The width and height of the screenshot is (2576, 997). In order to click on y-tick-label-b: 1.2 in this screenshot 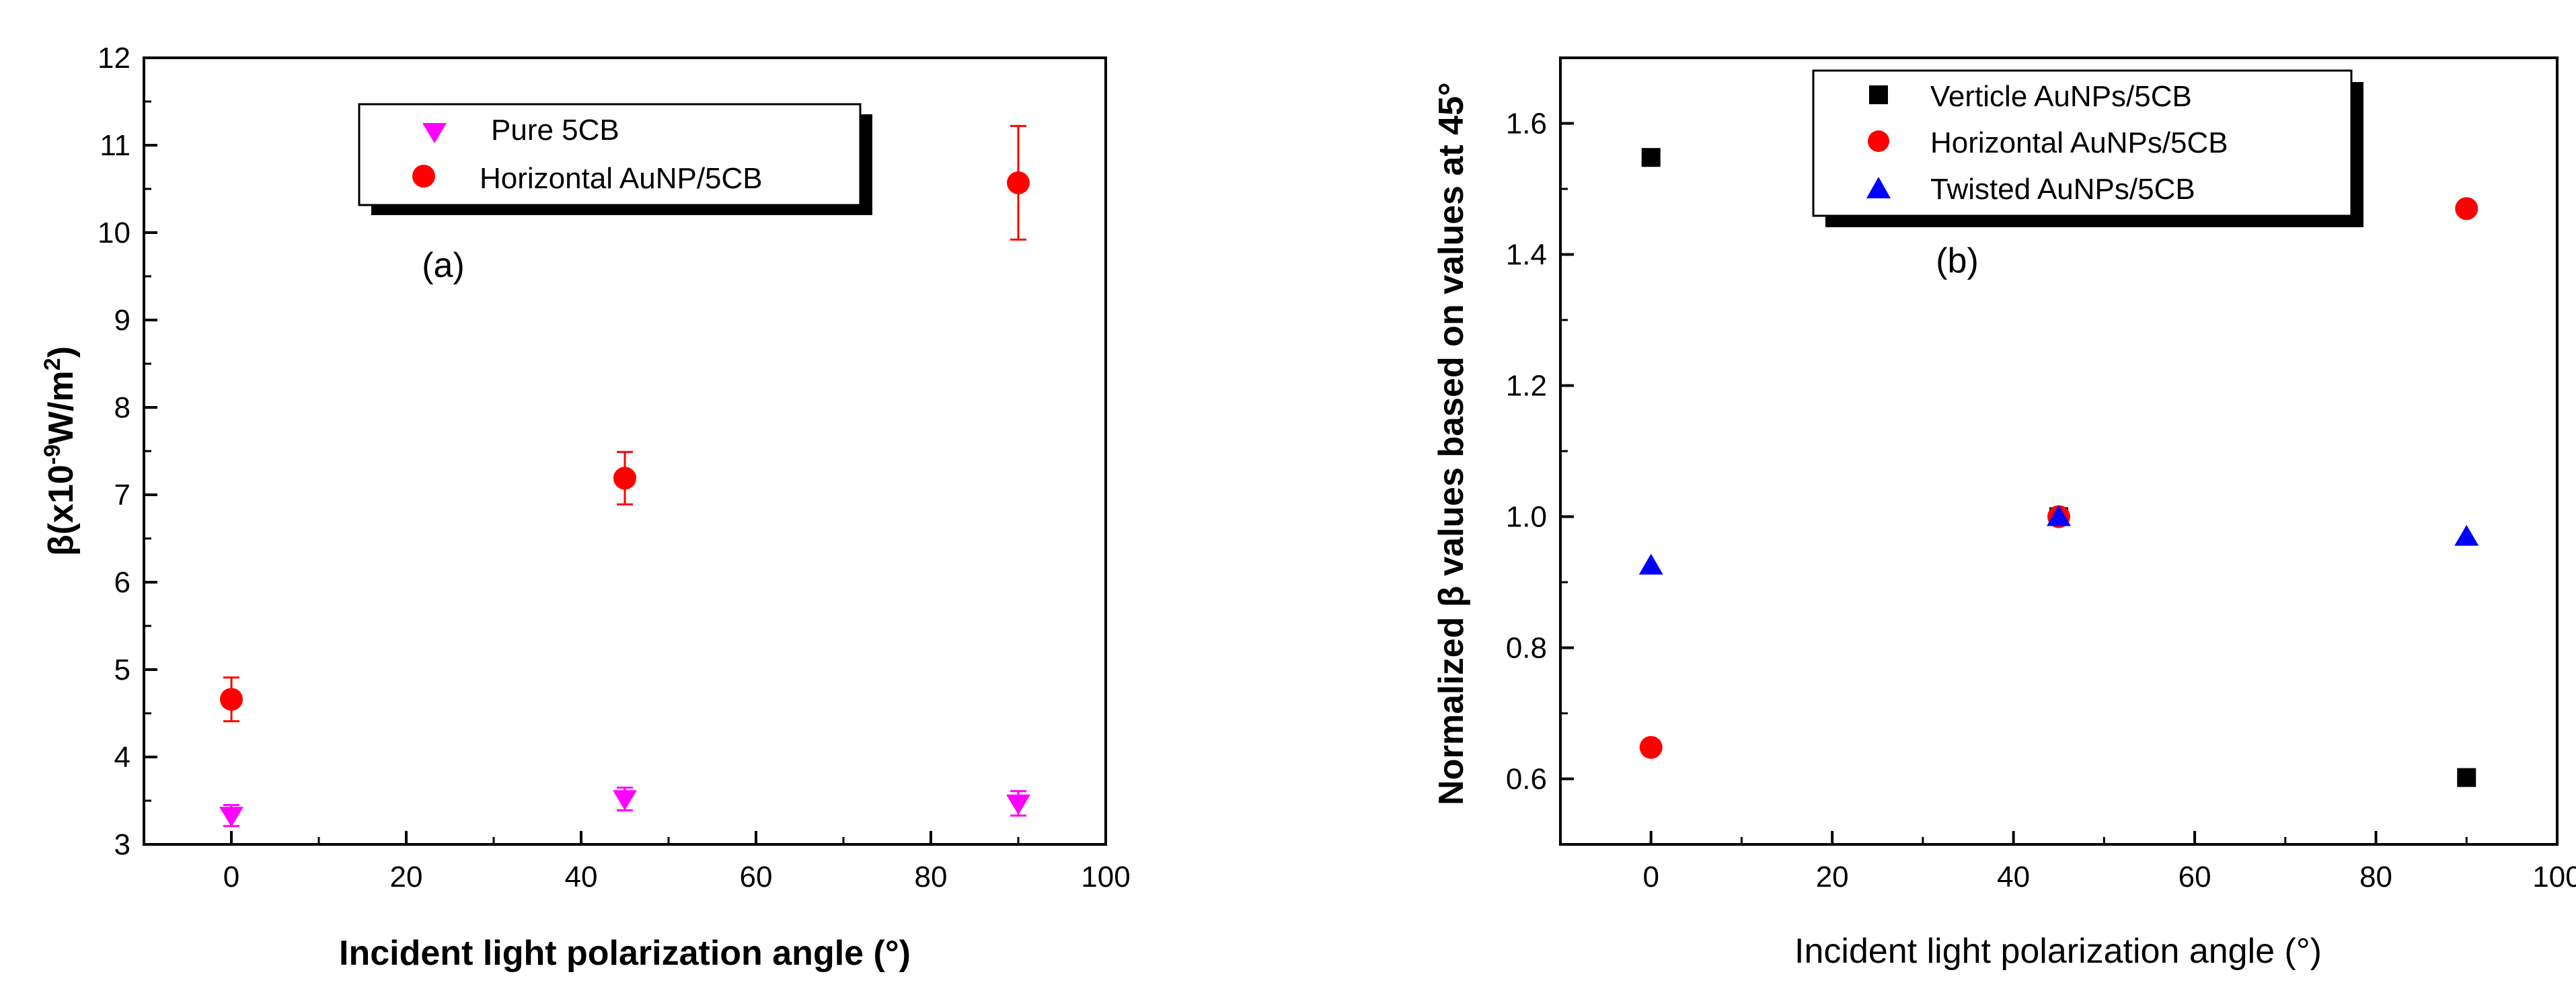, I will do `click(1526, 386)`.